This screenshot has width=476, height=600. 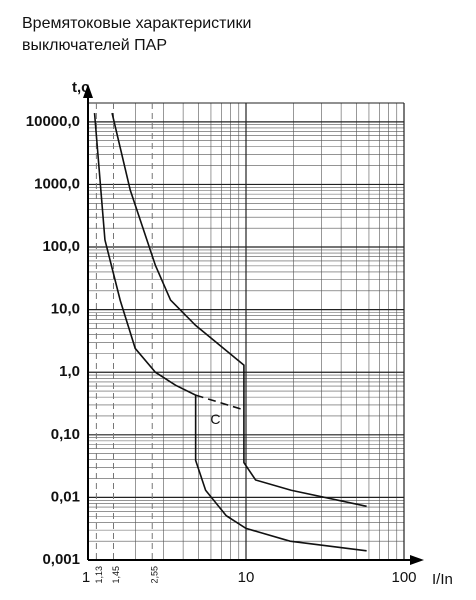 What do you see at coordinates (65, 309) in the screenshot?
I see `y-tick-label: 10,0` at bounding box center [65, 309].